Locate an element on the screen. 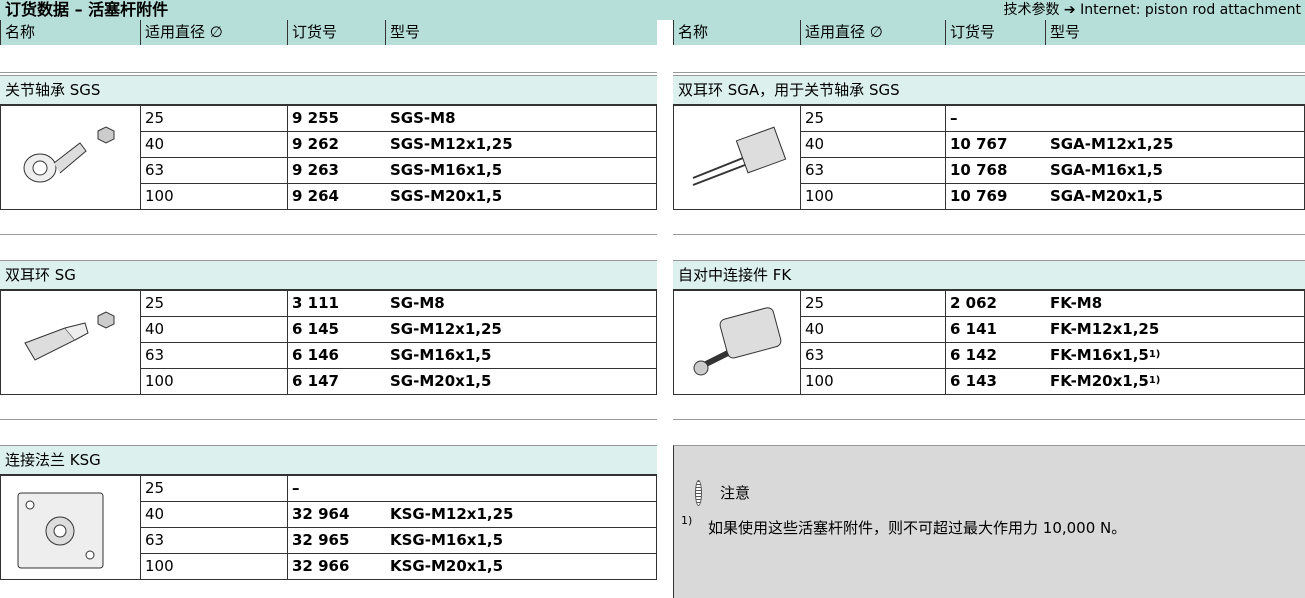  model: SGS-M12x1,25 is located at coordinates (451, 143).